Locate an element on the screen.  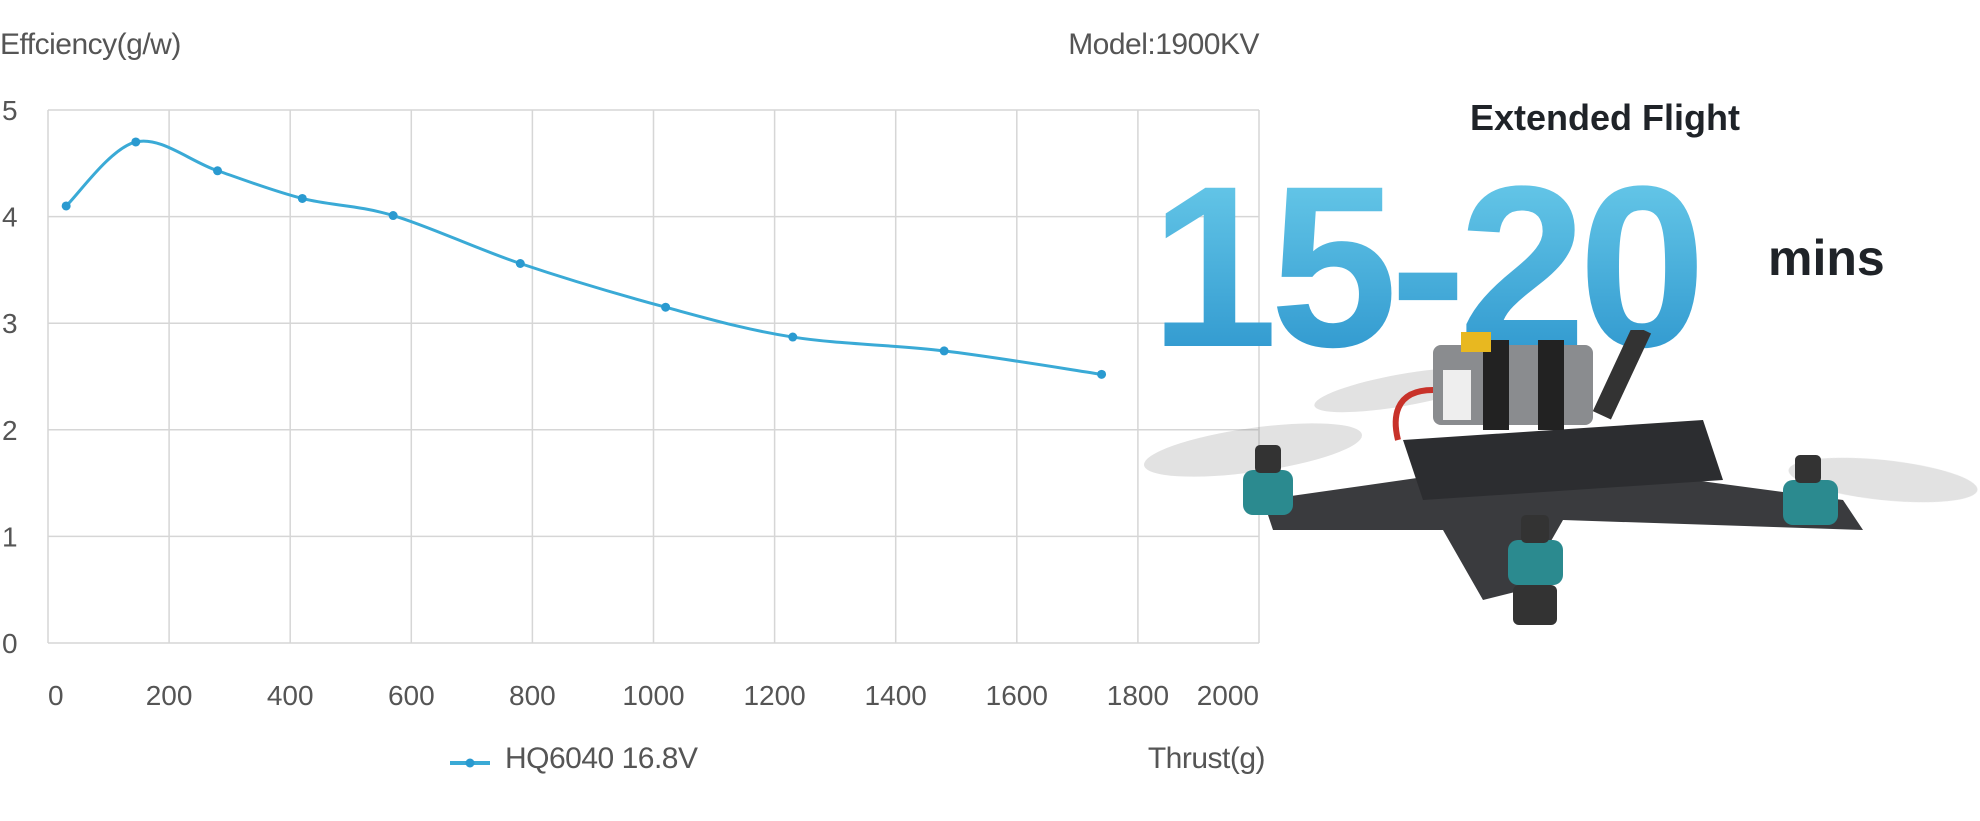
y-tick-label: 2 is located at coordinates (10, 430).